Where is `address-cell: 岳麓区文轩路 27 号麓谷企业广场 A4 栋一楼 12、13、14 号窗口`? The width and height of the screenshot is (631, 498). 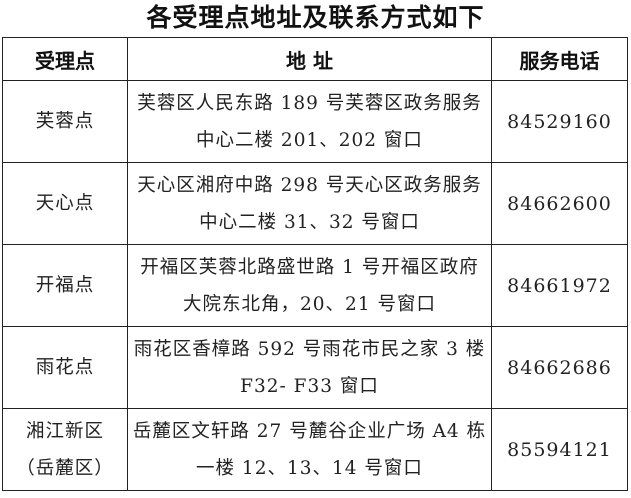
address-cell: 岳麓区文轩路 27 号麓谷企业广场 A4 栋一楼 12、13、14 号窗口 is located at coordinates (309, 449).